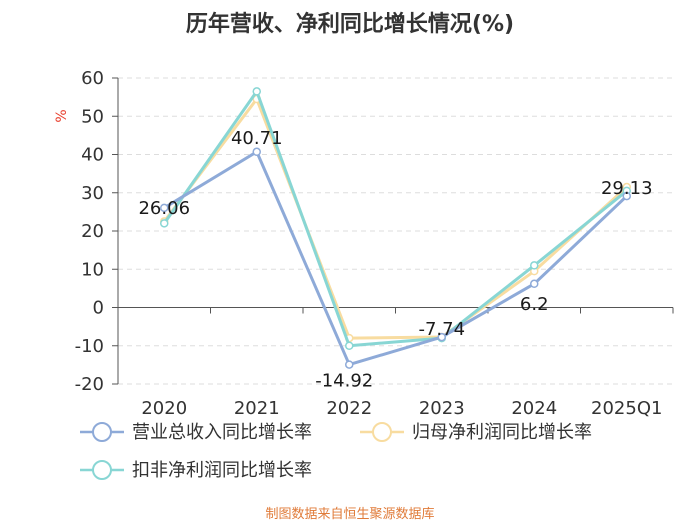  Describe the element at coordinates (92, 231) in the screenshot. I see `y-tick-label: 20` at that location.